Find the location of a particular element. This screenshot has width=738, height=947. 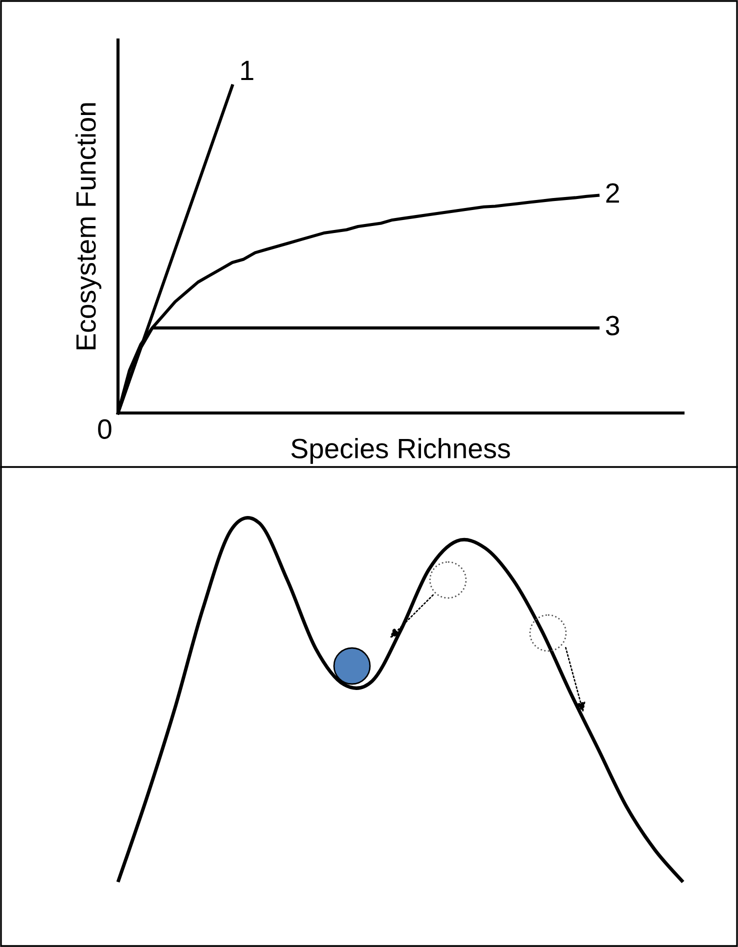

x-axis-title: Species Richness is located at coordinates (400, 451).